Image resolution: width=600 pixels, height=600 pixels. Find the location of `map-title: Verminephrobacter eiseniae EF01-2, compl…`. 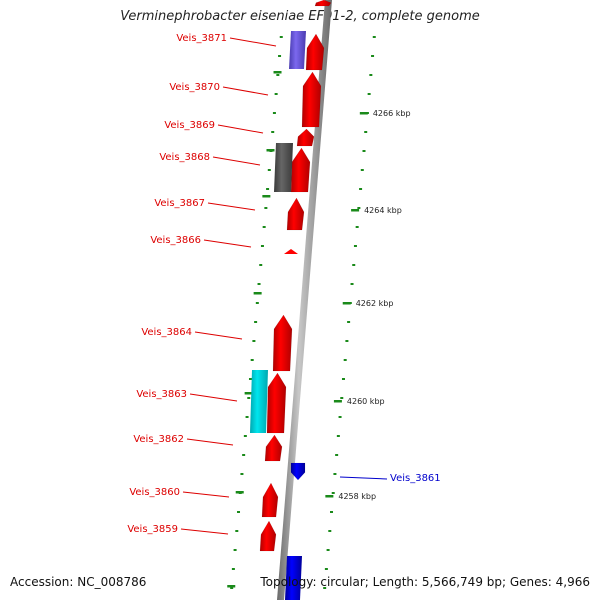

map-title: Verminephrobacter eiseniae EF01-2, compl… is located at coordinates (300, 16).